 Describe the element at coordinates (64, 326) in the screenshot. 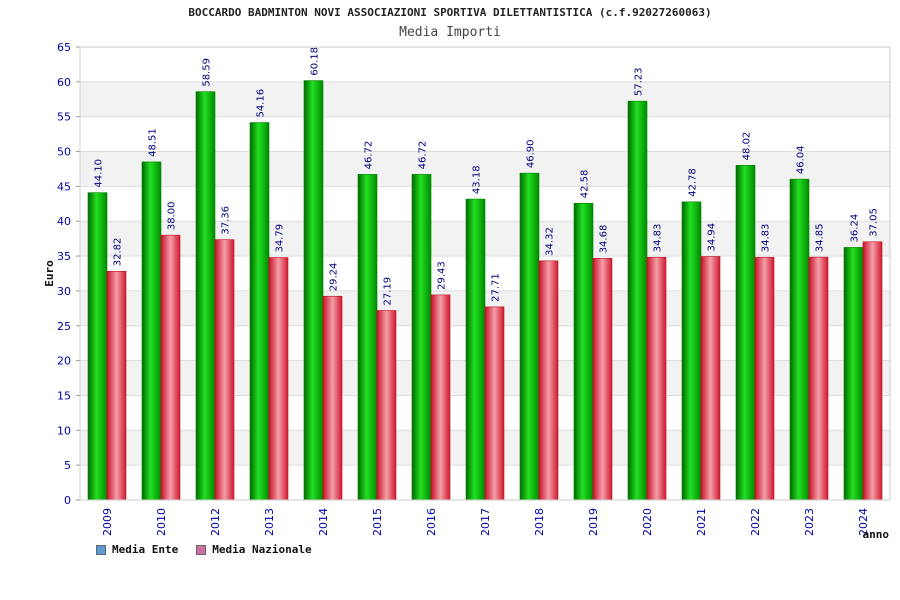

I see `y-tick-label: 25` at that location.